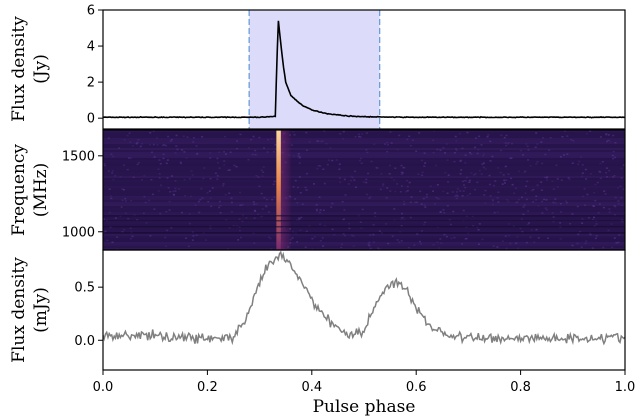 This screenshot has width=641, height=418. I want to click on bottom-ylabel-line1: Flux density, so click(19, 310).